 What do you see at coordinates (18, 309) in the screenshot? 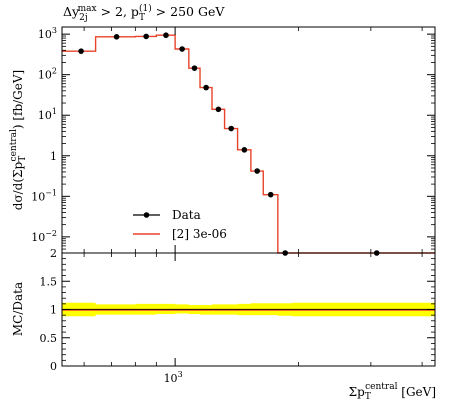
I see `ratio-y-axis-label: MC/Data` at bounding box center [18, 309].